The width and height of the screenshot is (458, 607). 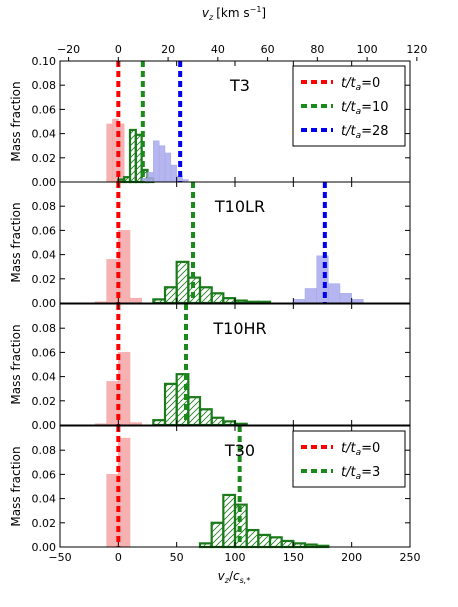 I want to click on legend-label: t/ta=28, so click(x=365, y=132).